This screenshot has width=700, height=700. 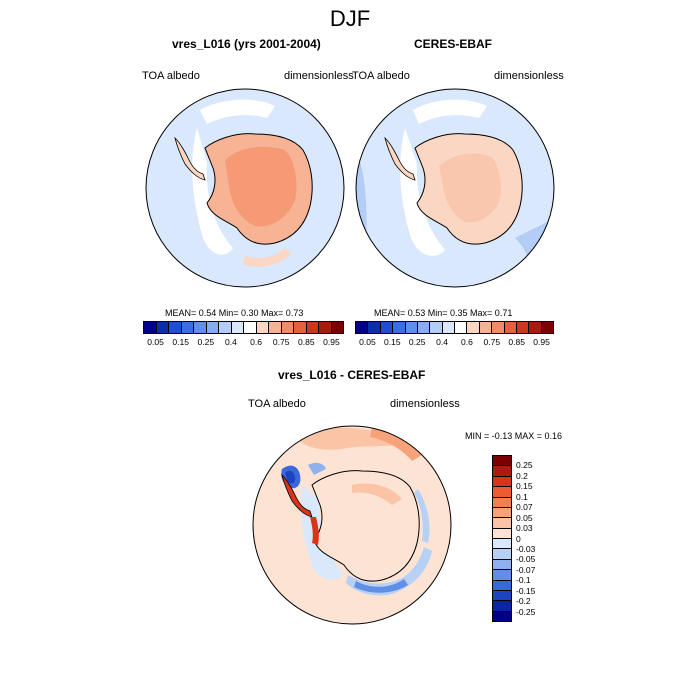 I want to click on diff-colorbar, so click(x=502, y=538).